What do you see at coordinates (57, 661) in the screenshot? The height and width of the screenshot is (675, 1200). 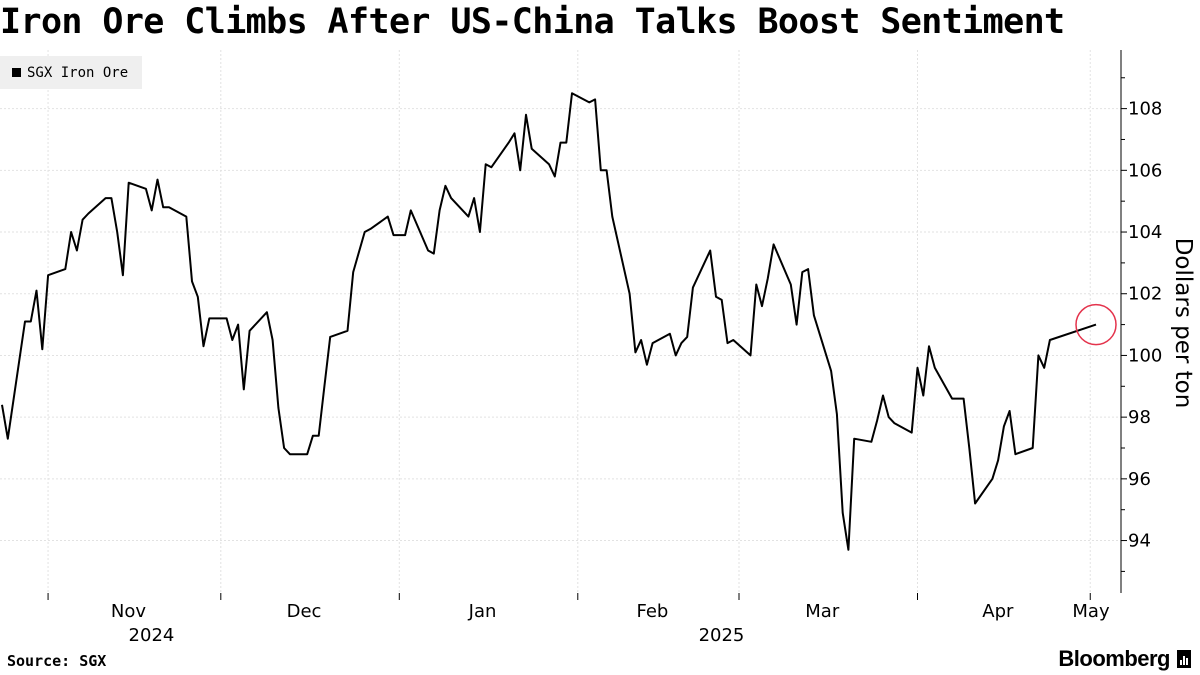 I see `source-note: Source: SGX` at bounding box center [57, 661].